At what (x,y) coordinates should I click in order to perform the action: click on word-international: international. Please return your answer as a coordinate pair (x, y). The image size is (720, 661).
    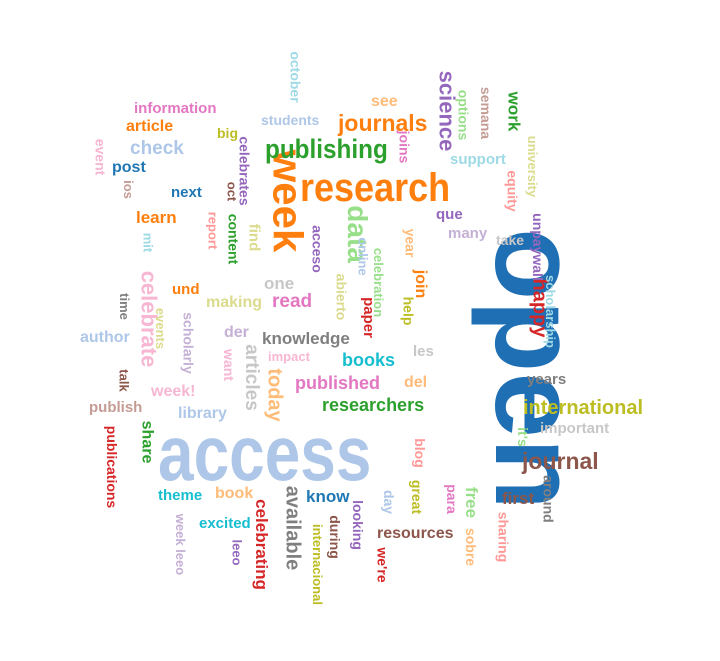
    Looking at the image, I should click on (583, 408).